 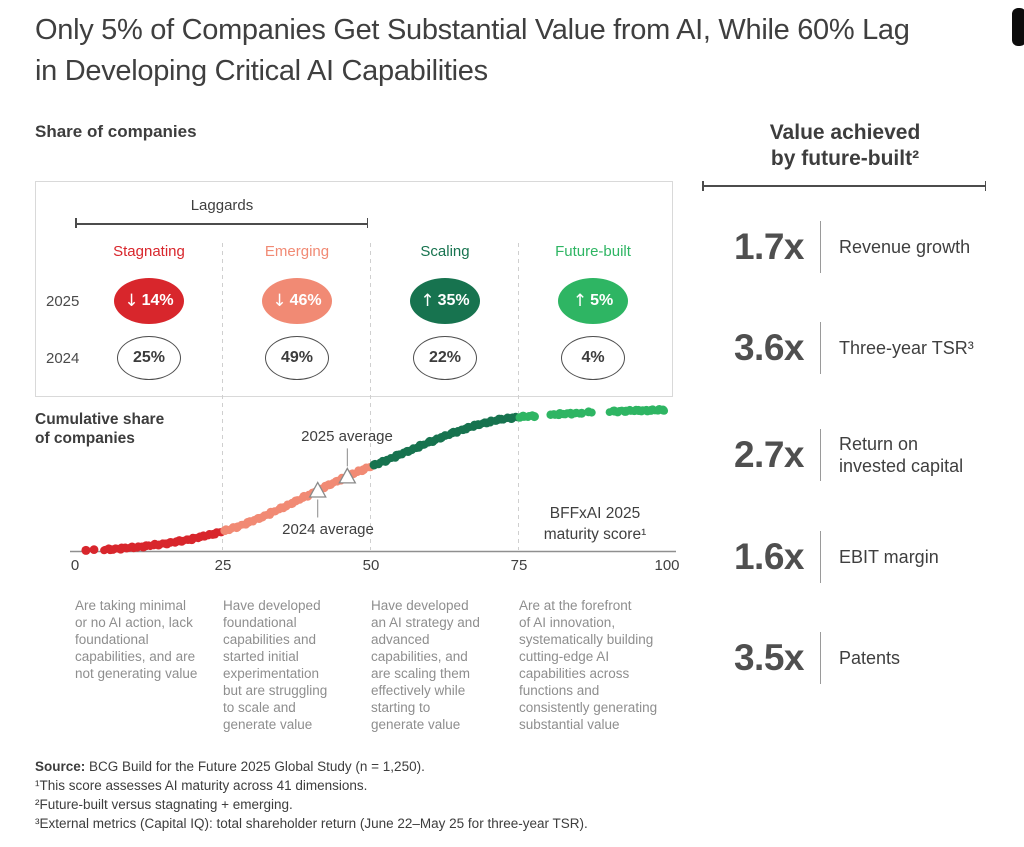 I want to click on metric-ebit-margin: 1.6x EBIT margin, so click(x=852, y=557).